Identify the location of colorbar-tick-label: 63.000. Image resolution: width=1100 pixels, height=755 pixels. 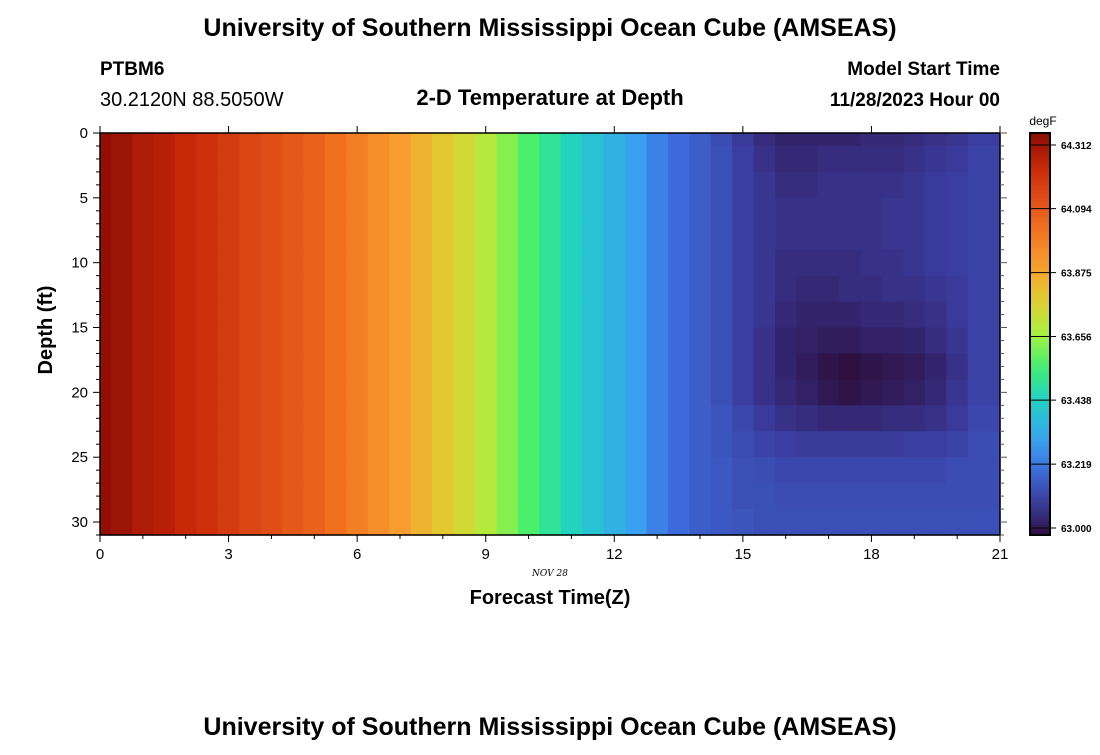
(1076, 529).